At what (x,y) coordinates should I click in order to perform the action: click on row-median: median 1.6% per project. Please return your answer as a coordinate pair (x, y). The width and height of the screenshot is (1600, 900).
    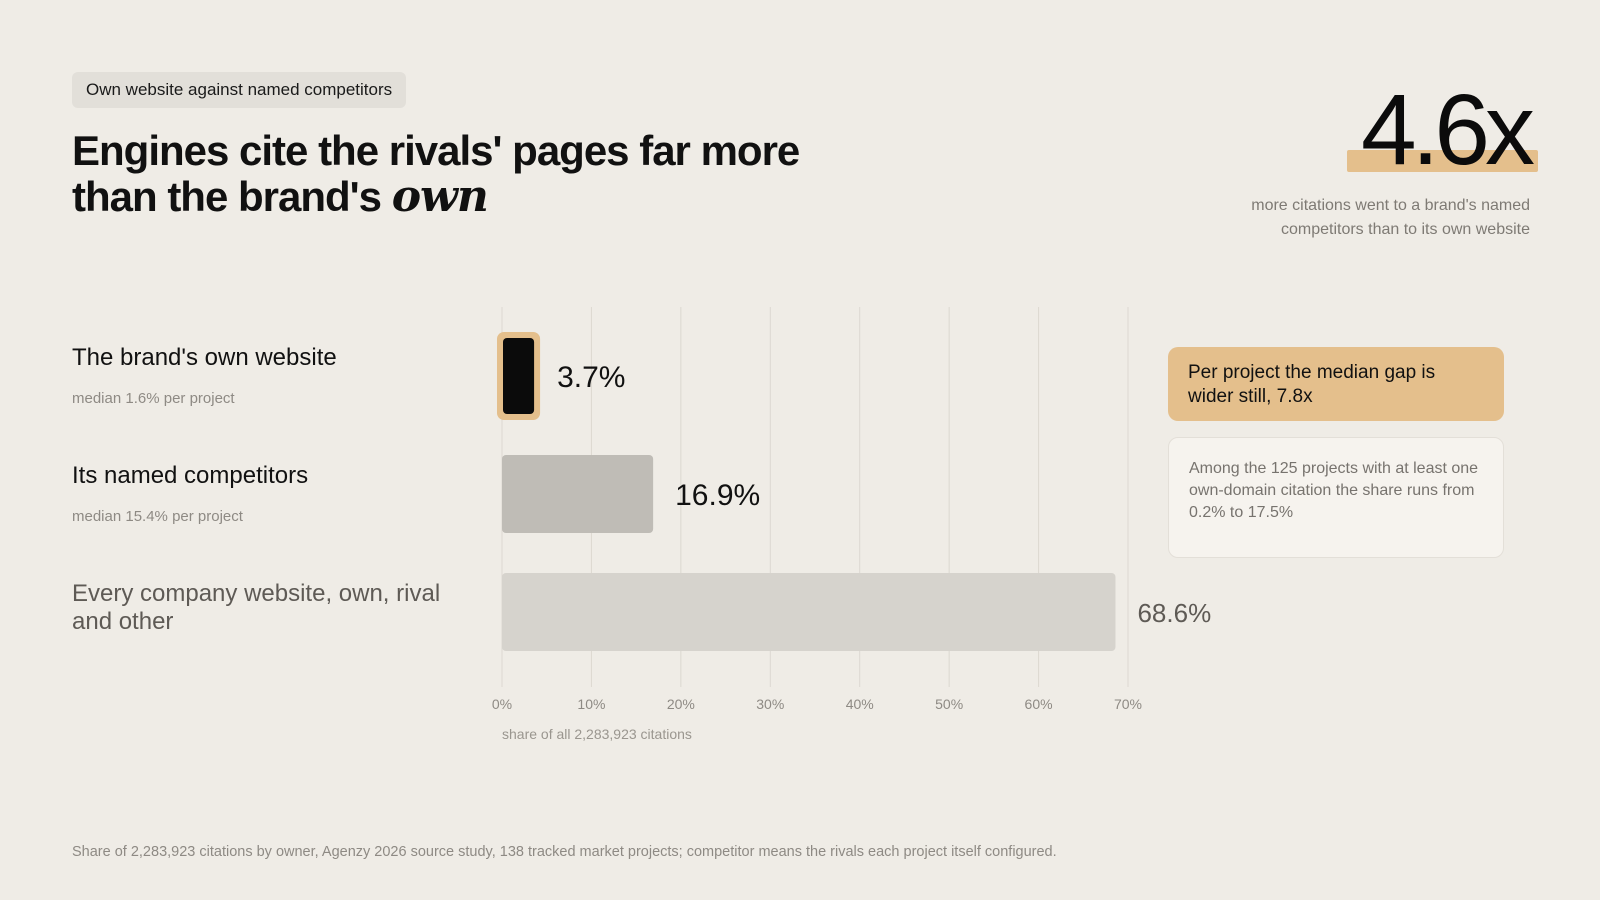
    Looking at the image, I should click on (153, 398).